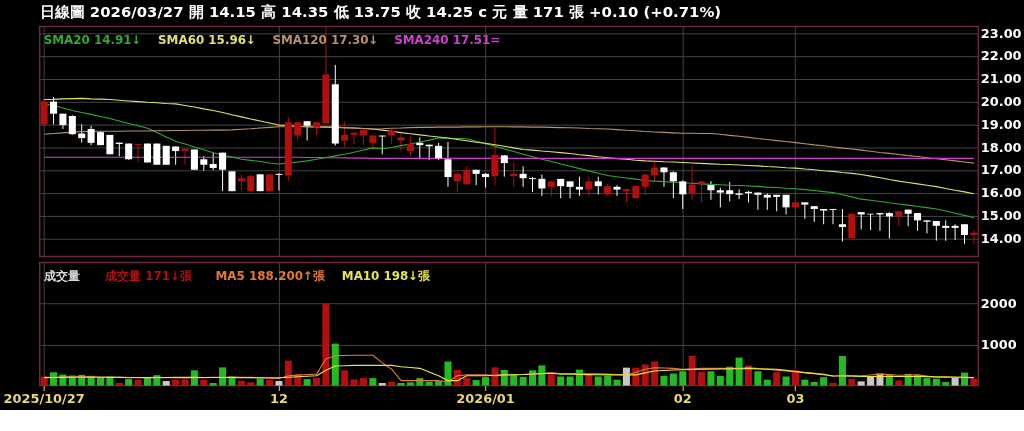  What do you see at coordinates (92, 40) in the screenshot?
I see `text: SMA20 14.91↓` at bounding box center [92, 40].